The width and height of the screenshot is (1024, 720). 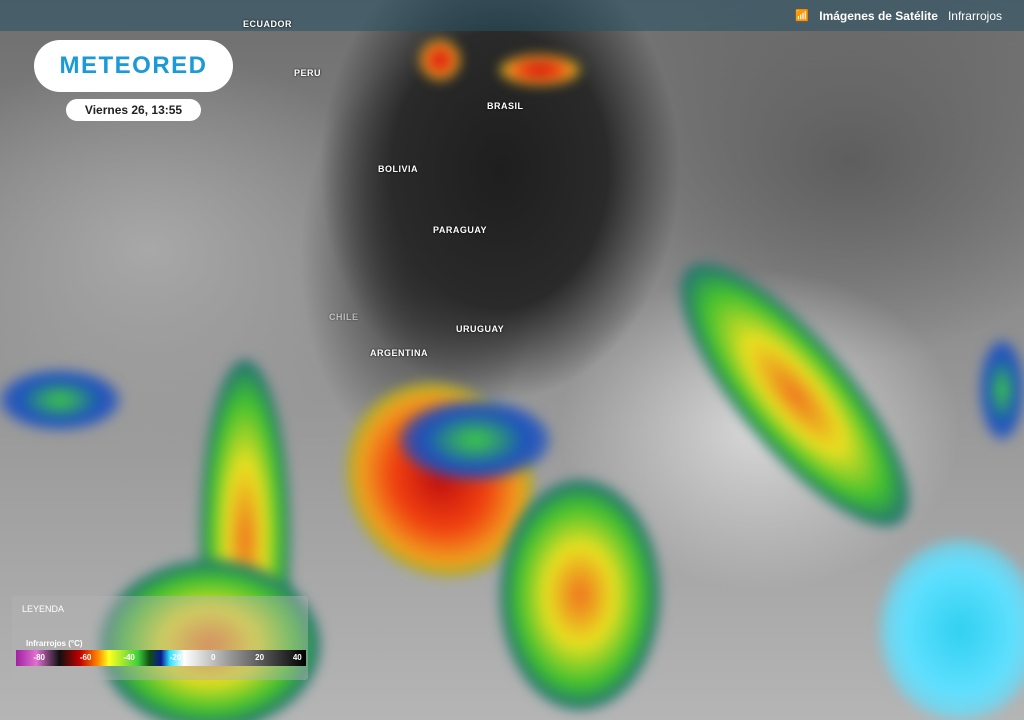 I want to click on scale-tick: -40, so click(x=129, y=657).